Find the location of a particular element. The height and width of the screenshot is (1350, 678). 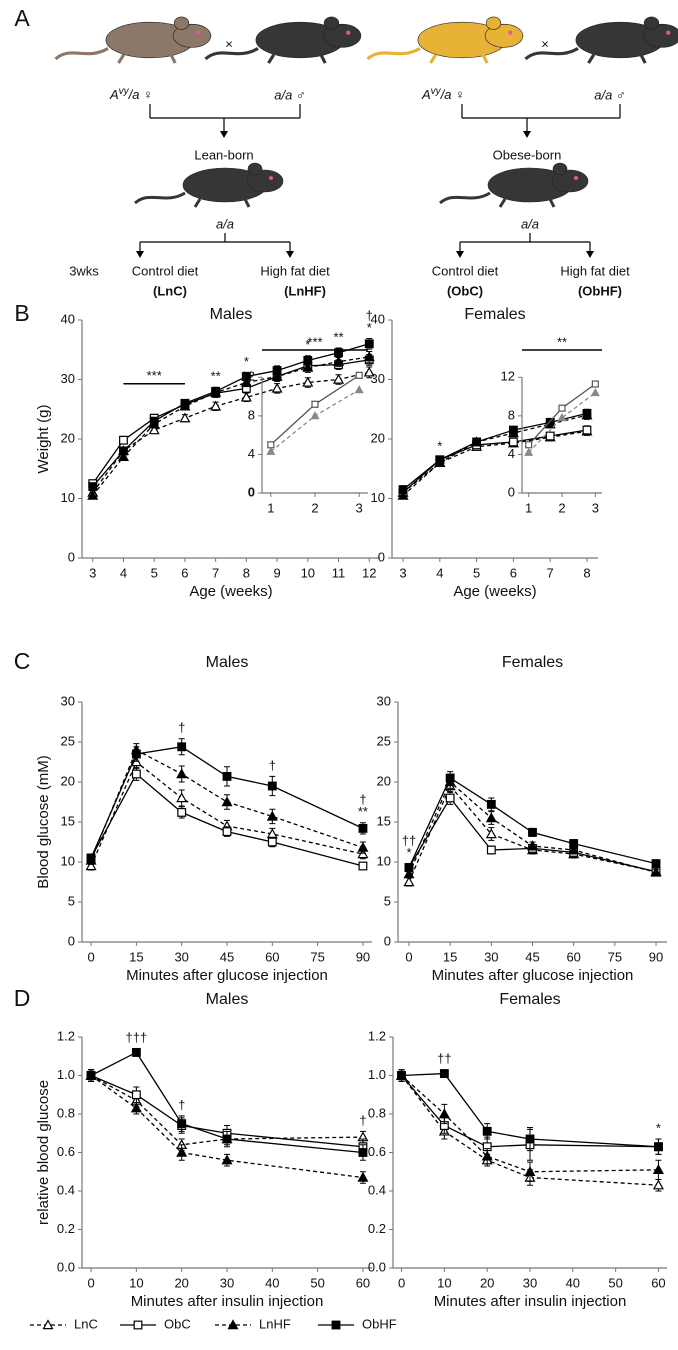

significance-label: *** is located at coordinates (314, 341).